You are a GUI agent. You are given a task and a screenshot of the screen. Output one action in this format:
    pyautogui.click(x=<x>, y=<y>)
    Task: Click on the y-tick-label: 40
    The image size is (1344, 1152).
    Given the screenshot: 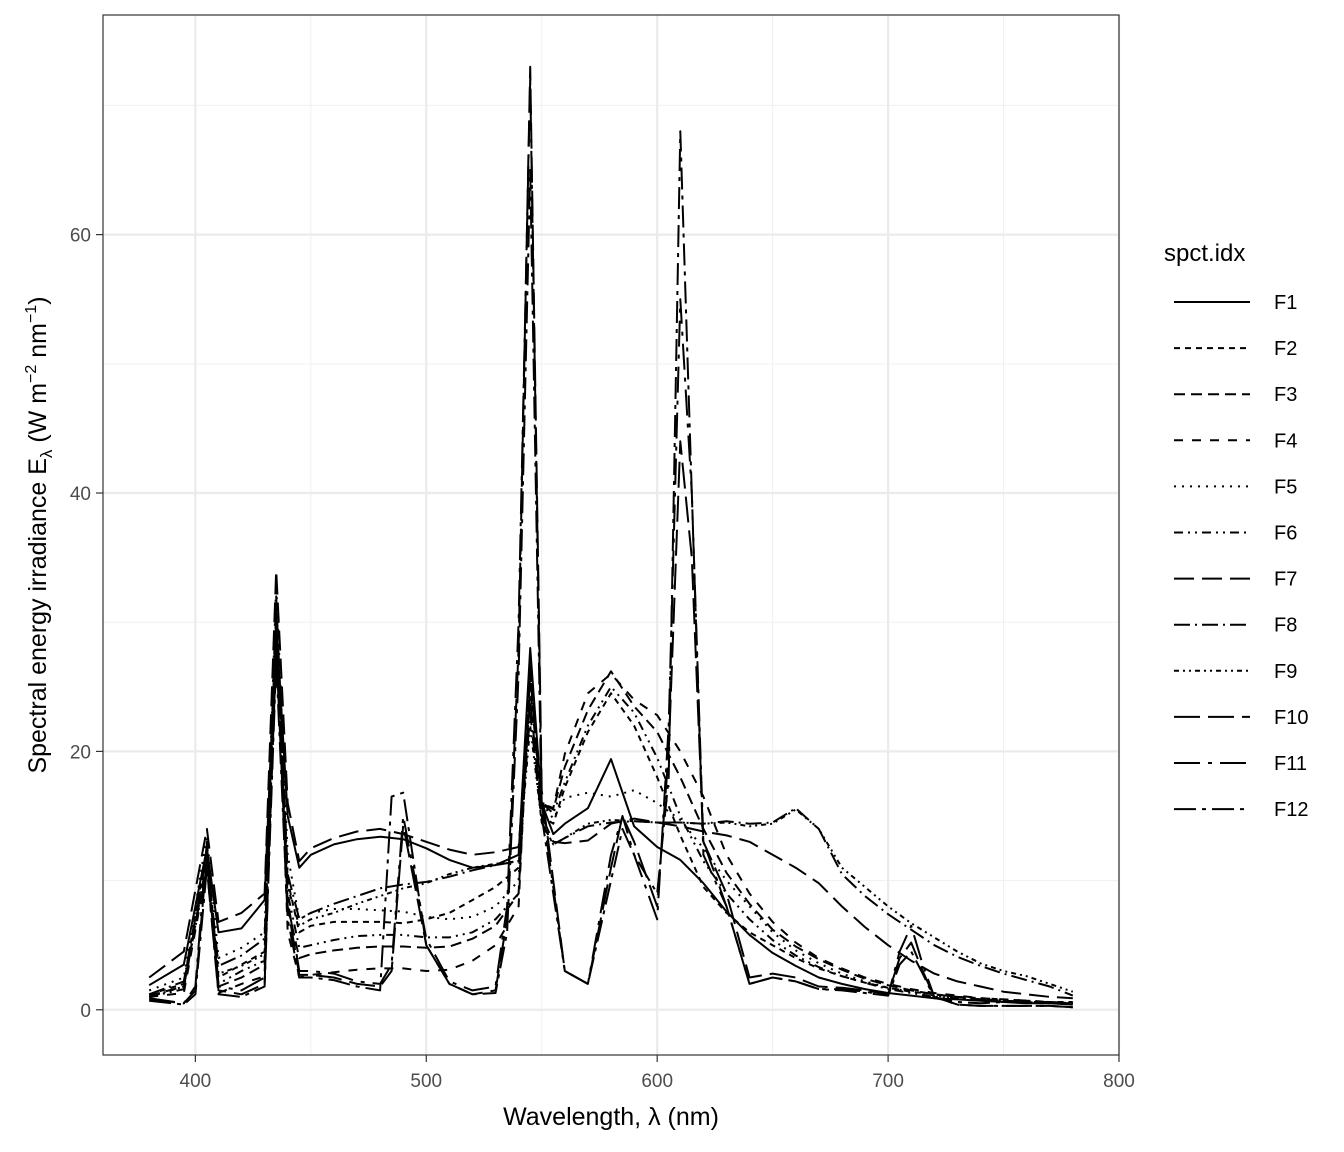 What is the action you would take?
    pyautogui.click(x=80, y=494)
    